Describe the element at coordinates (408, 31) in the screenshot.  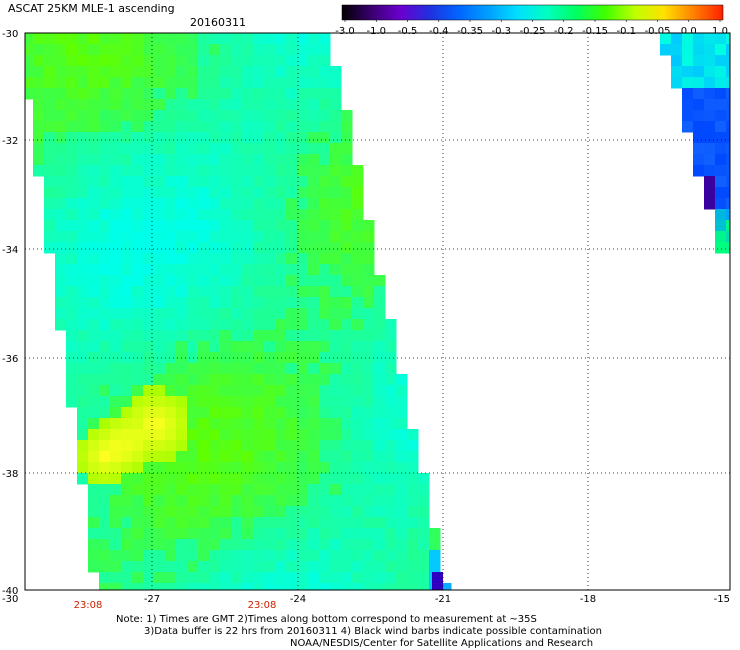
I see `colorbar-label: -0.5` at that location.